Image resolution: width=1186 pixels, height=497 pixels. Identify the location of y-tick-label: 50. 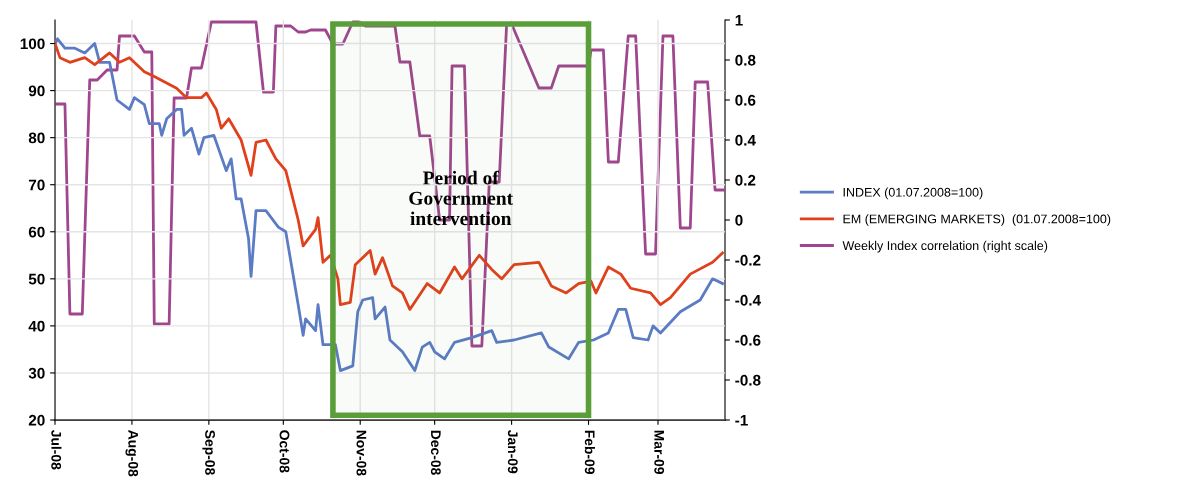
(36, 279).